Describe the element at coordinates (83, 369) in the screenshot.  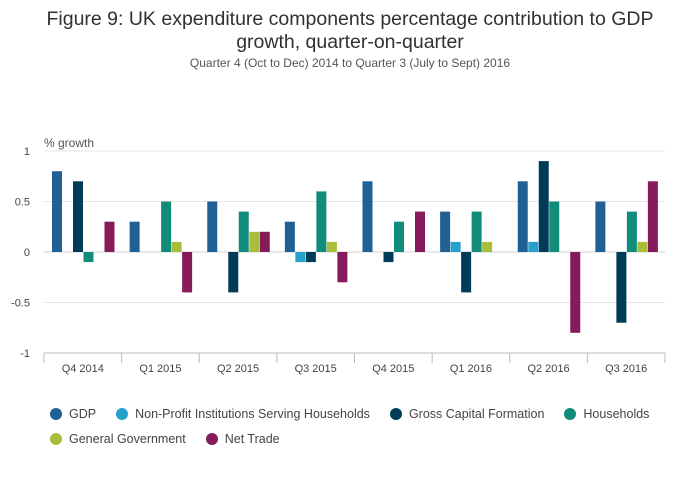
I see `x-tick-label: Q4 2014` at that location.